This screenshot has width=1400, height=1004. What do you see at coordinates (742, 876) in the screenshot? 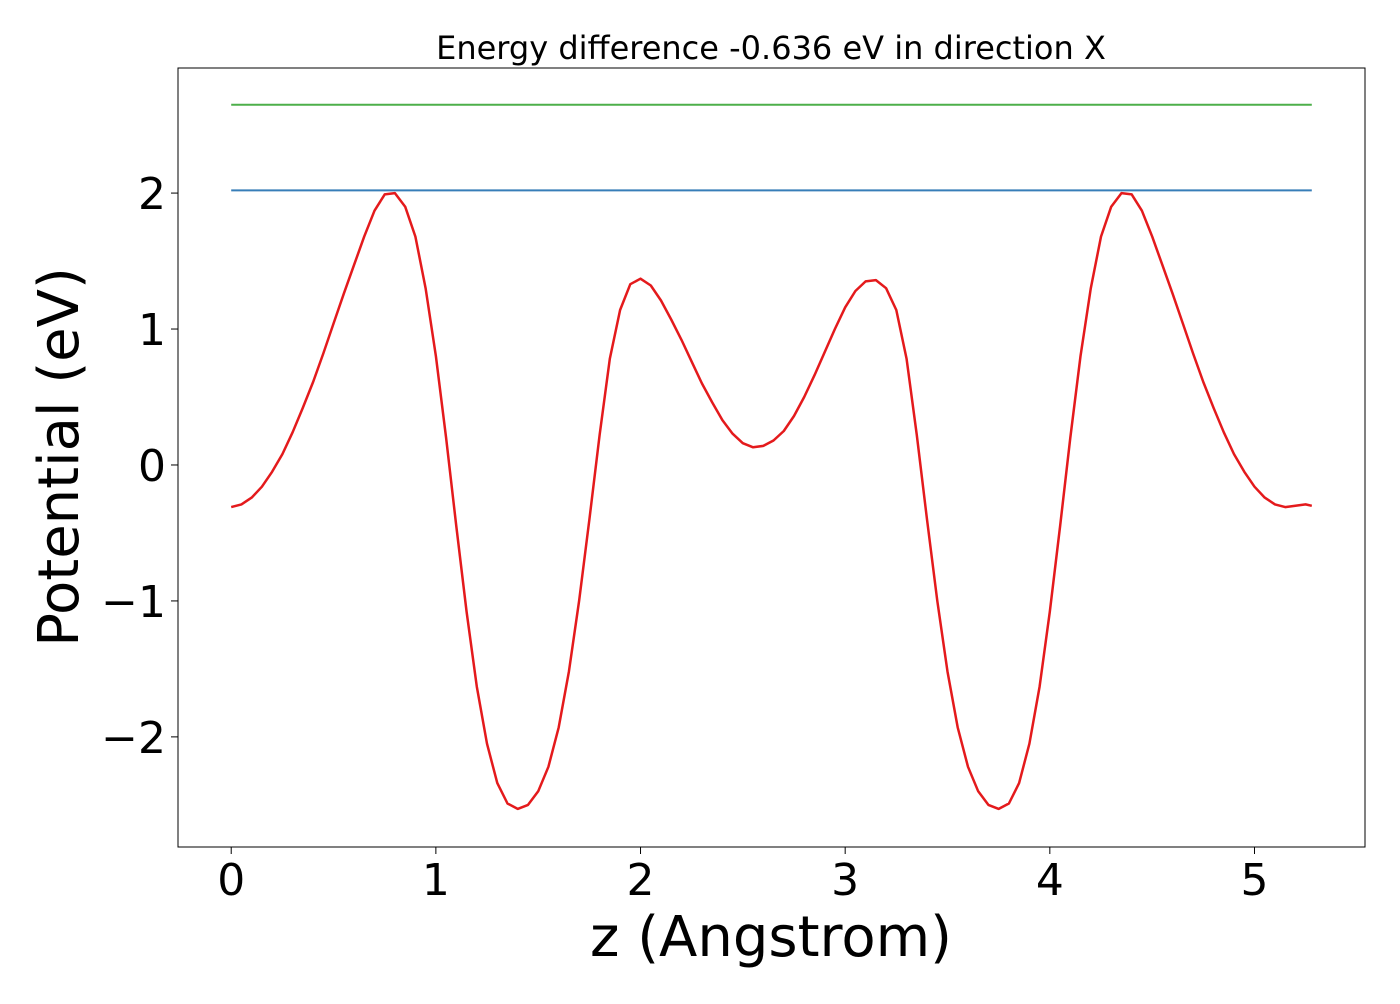
I see `x-axis: 0 1 2 3 4 5` at bounding box center [742, 876].